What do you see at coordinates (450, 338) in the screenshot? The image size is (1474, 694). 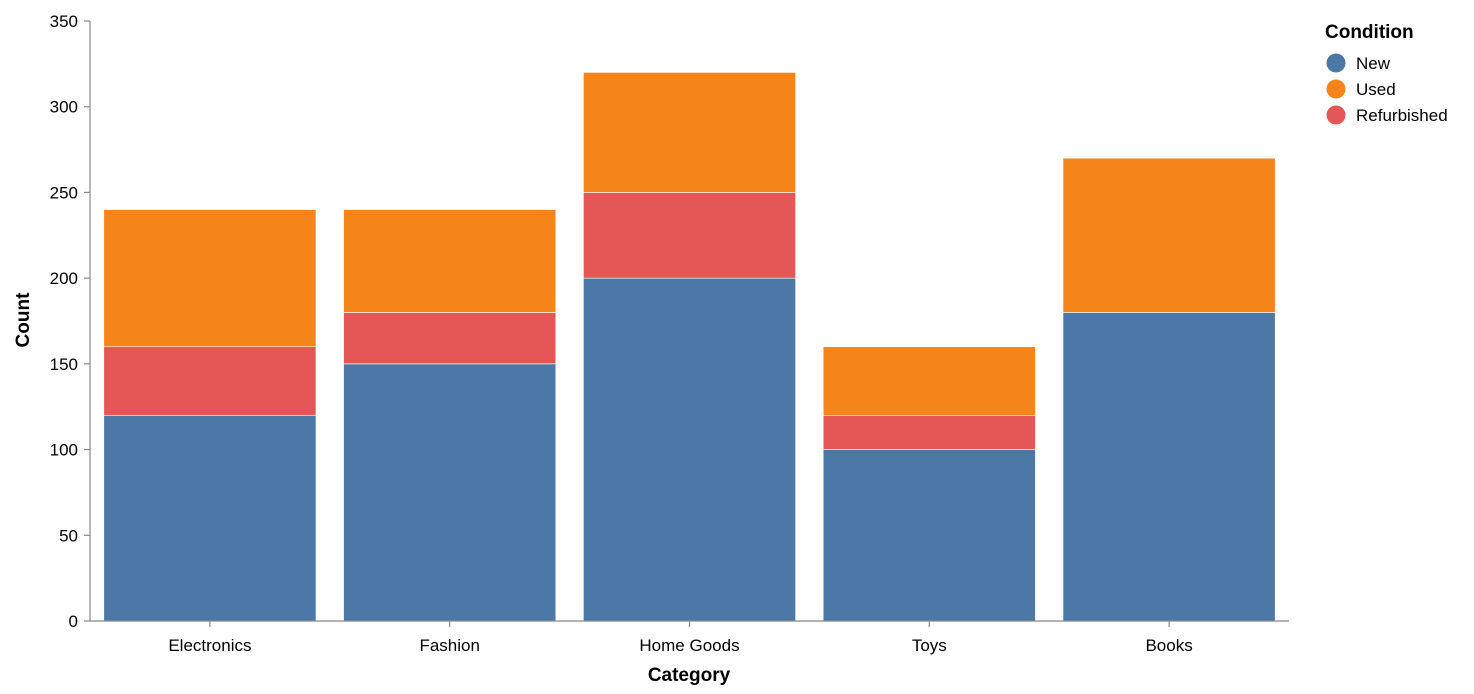 I see `bar-fashion-refurbished` at bounding box center [450, 338].